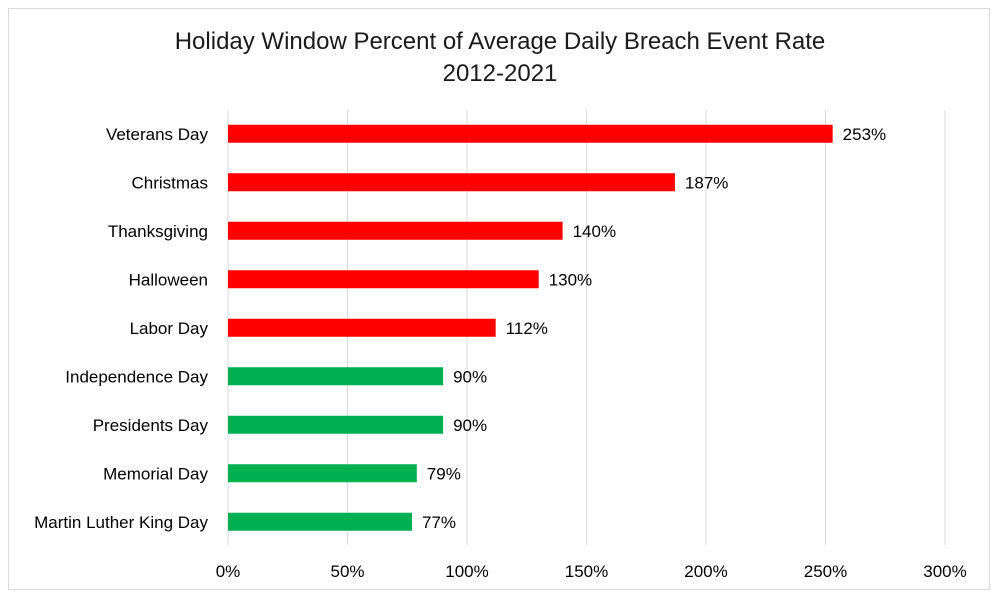  I want to click on category-label: Independence Day, so click(136, 376).